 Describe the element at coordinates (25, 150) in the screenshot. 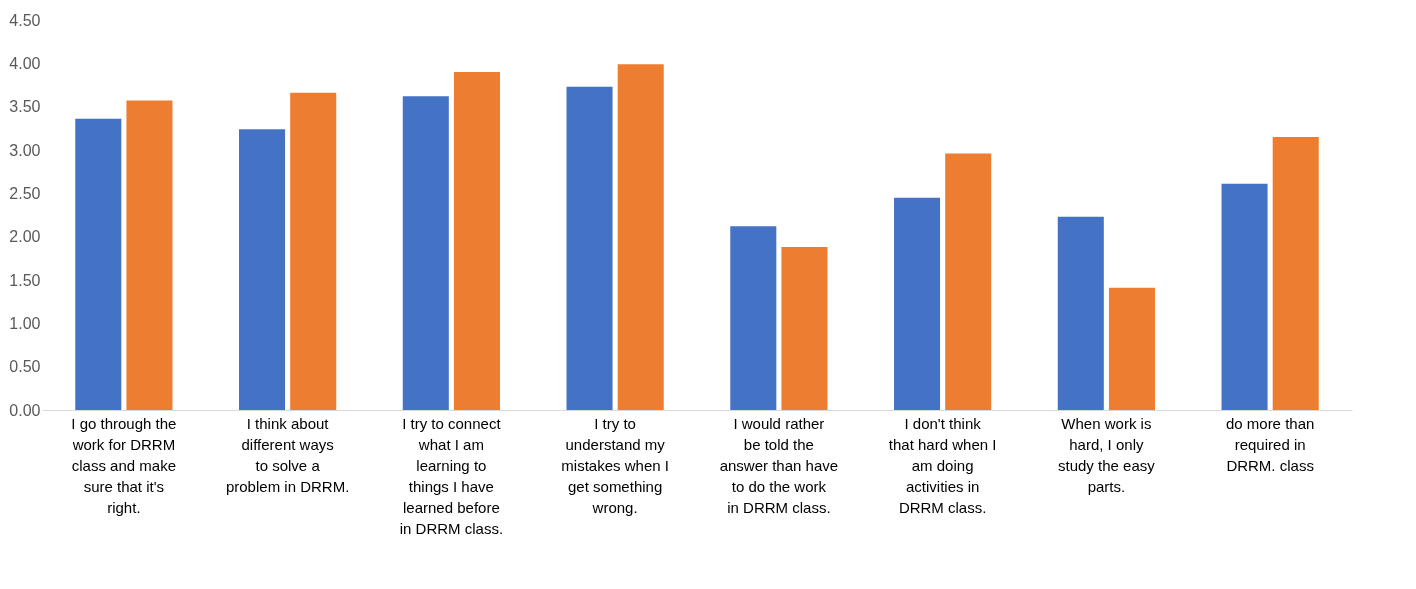

I see `y-tick-label: 3.00` at that location.